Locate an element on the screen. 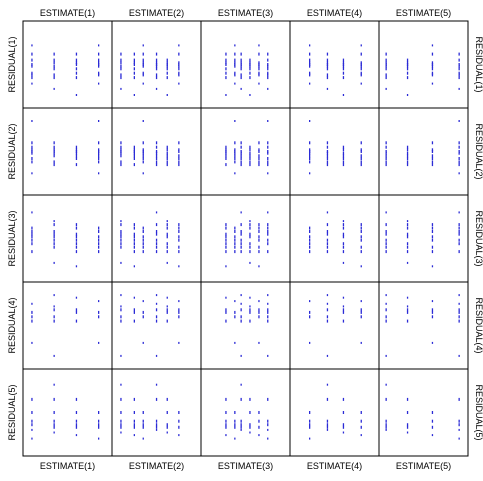 The height and width of the screenshot is (481, 483). y-label-left-3: RESIDUAL(3) is located at coordinates (12, 238).